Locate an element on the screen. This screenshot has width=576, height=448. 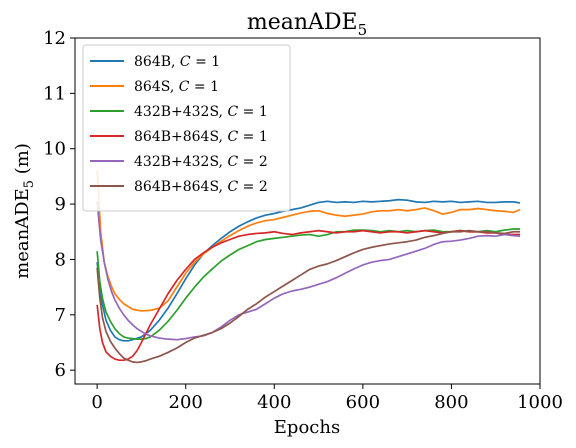
x-tick-label: 0 is located at coordinates (96, 402).